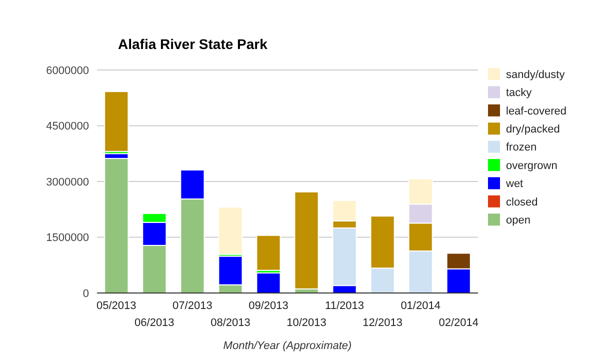 The height and width of the screenshot is (364, 590). What do you see at coordinates (192, 306) in the screenshot?
I see `x-tick-label: 07/2013` at bounding box center [192, 306].